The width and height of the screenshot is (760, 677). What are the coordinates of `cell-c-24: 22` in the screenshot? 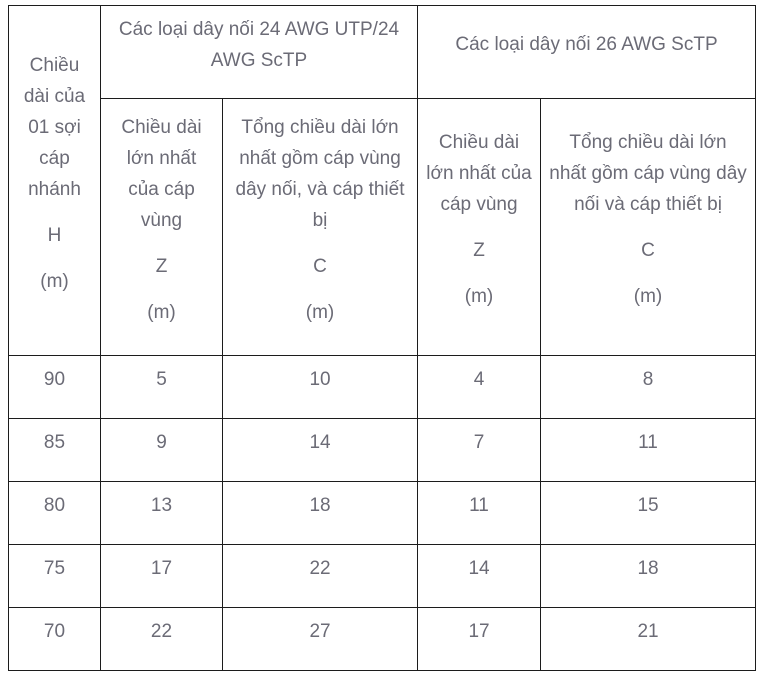 It's located at (320, 576).